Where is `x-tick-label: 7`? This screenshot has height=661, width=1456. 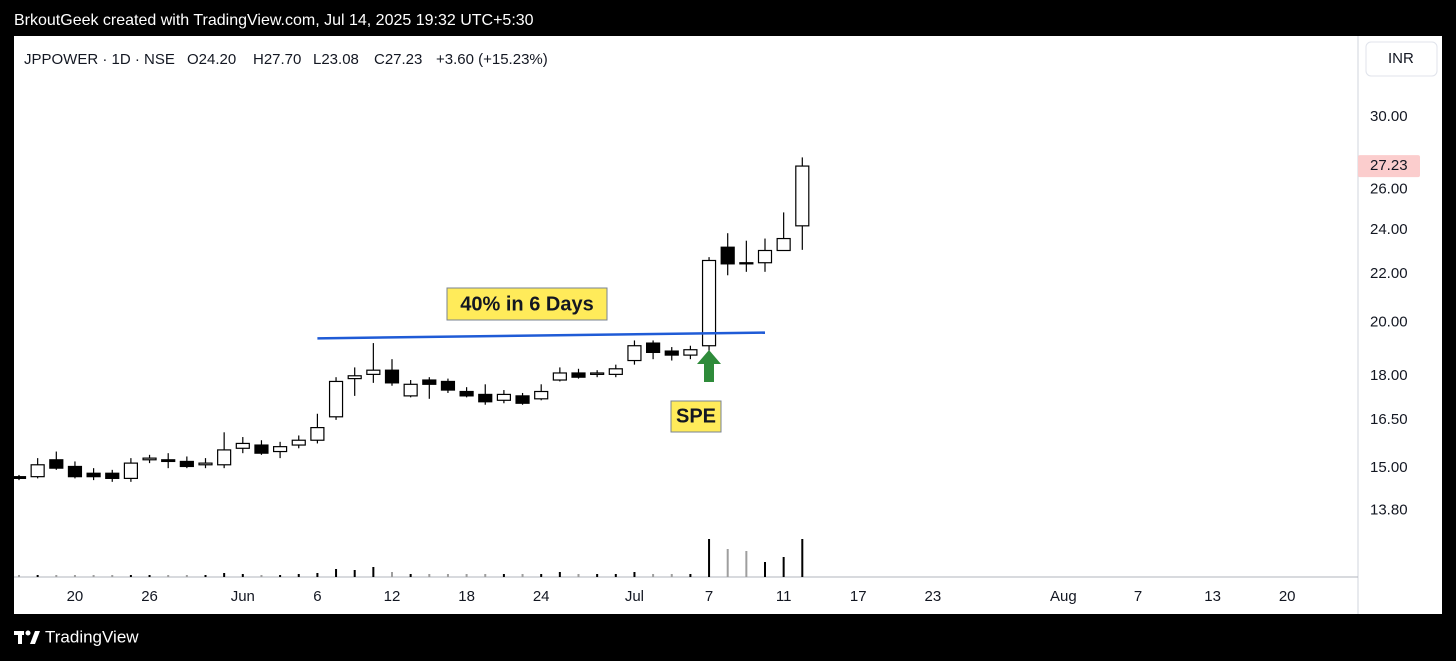
x-tick-label: 7 is located at coordinates (709, 596).